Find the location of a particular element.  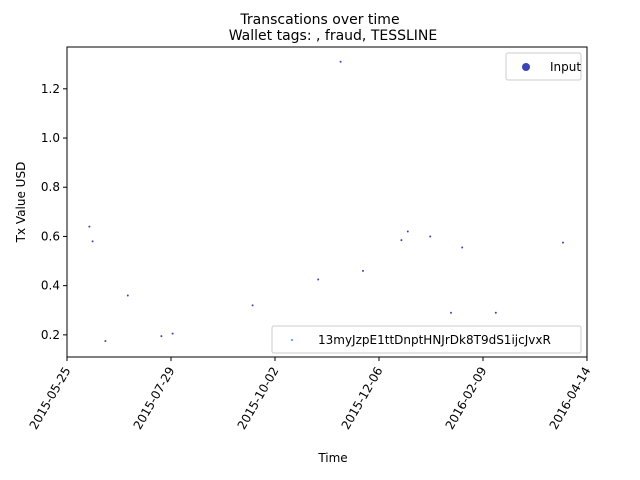

x-tick-label: 2015-05-25 is located at coordinates (50, 398).